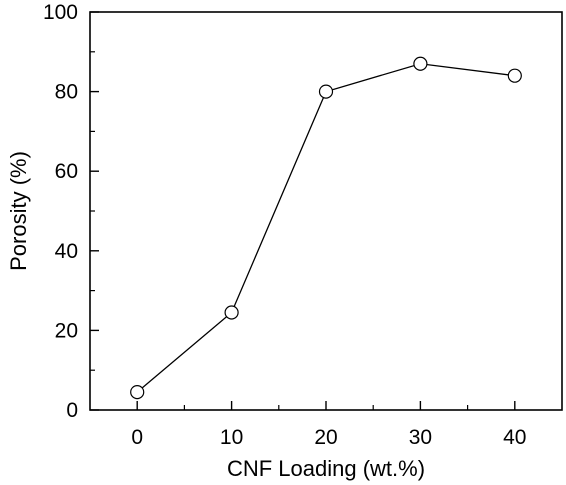 The width and height of the screenshot is (566, 485). I want to click on x-tick-label: 20, so click(325, 437).